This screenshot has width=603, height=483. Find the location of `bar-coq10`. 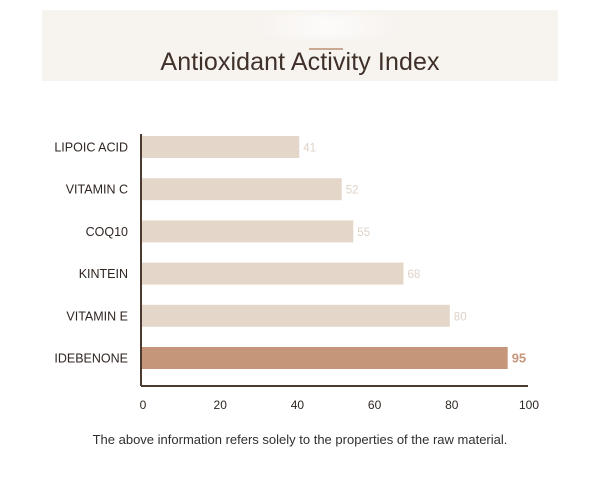

bar-coq10 is located at coordinates (247, 231).